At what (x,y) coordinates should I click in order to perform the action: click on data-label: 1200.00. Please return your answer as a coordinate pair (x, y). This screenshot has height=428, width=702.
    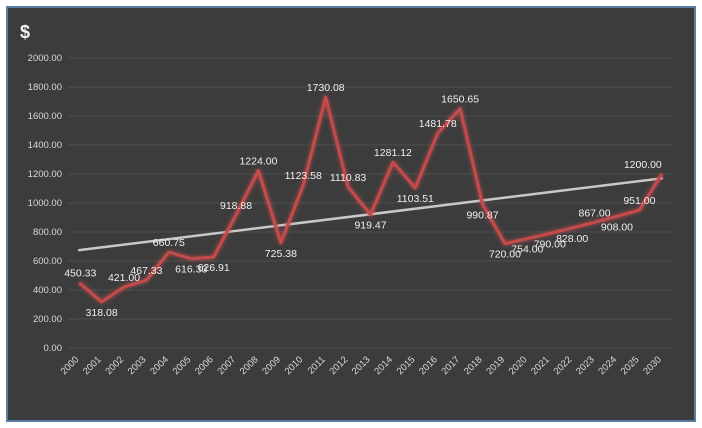
    Looking at the image, I should click on (643, 165).